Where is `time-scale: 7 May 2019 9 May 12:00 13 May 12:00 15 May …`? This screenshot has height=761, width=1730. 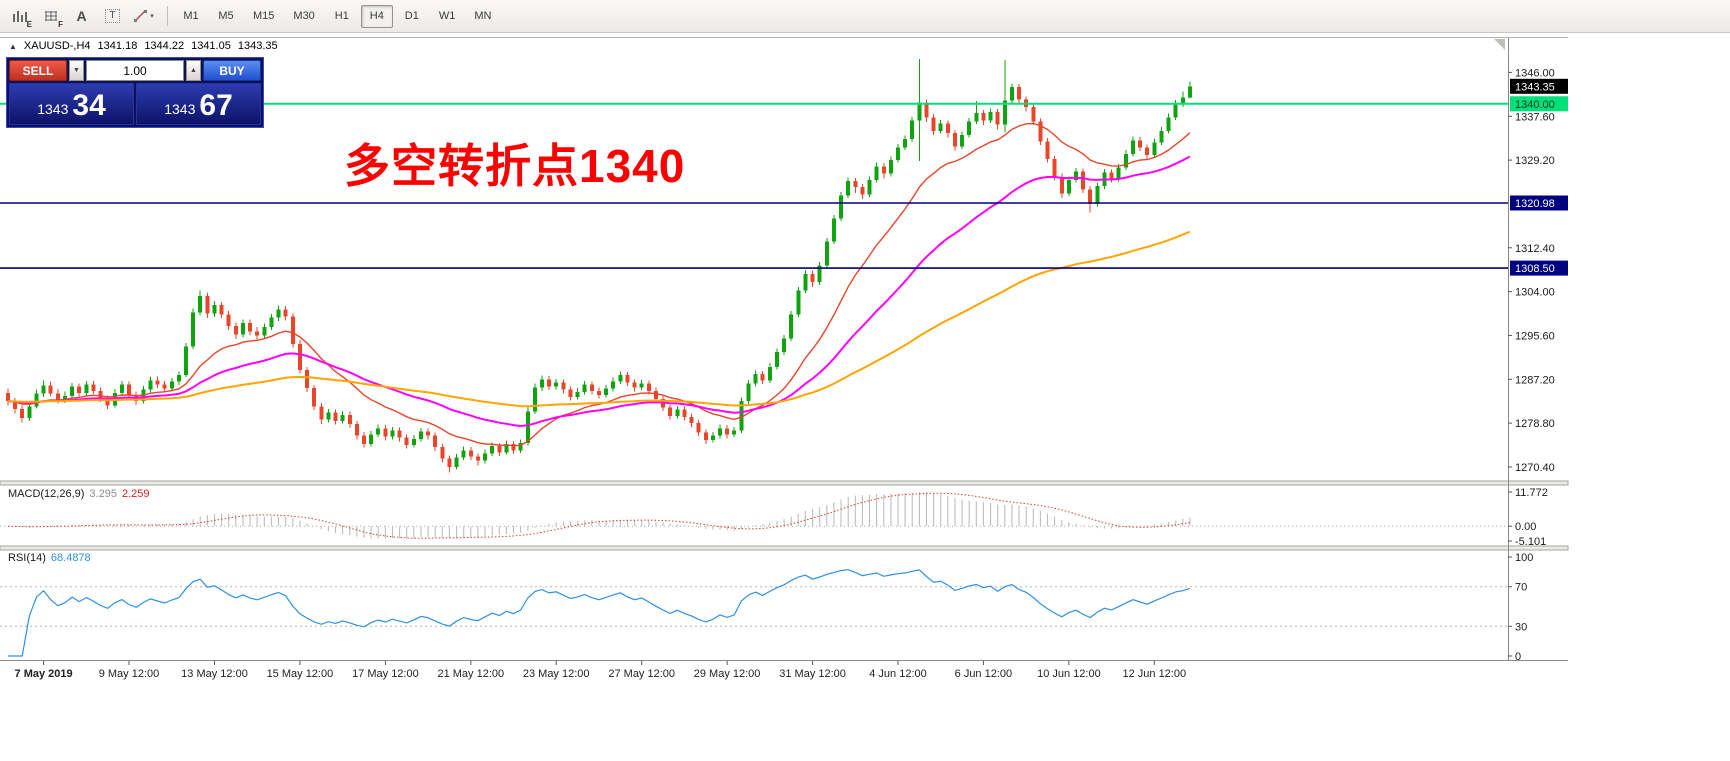 time-scale: 7 May 2019 9 May 12:00 13 May 12:00 15 May … is located at coordinates (601, 670).